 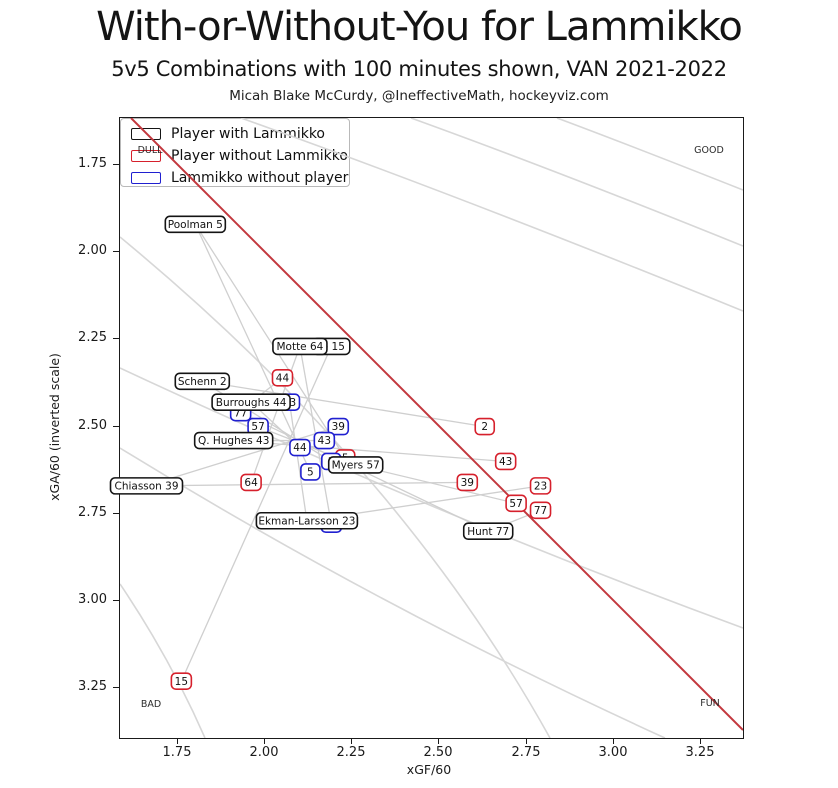 I want to click on point-label: 57, so click(x=515, y=504).